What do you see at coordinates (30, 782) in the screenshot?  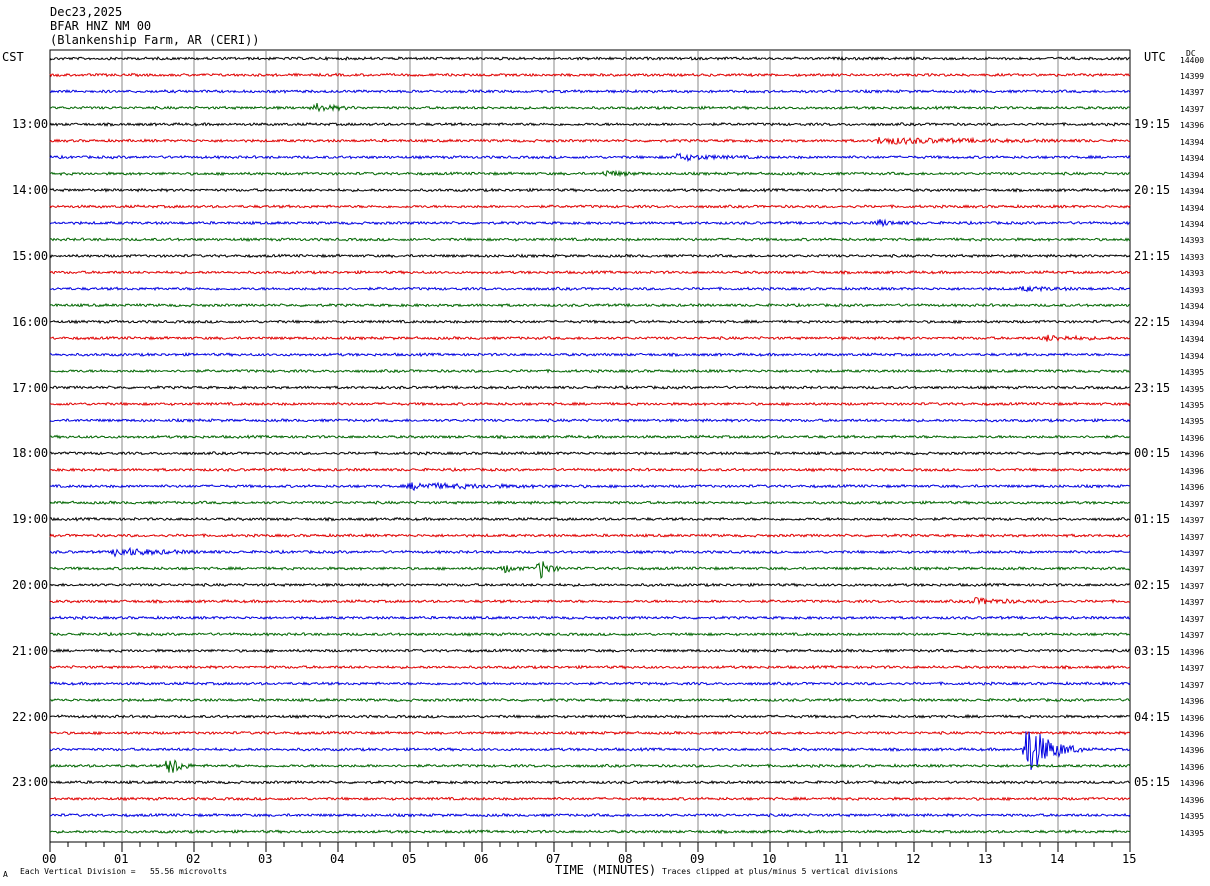 I see `cst-hour-label: 23:00` at bounding box center [30, 782].